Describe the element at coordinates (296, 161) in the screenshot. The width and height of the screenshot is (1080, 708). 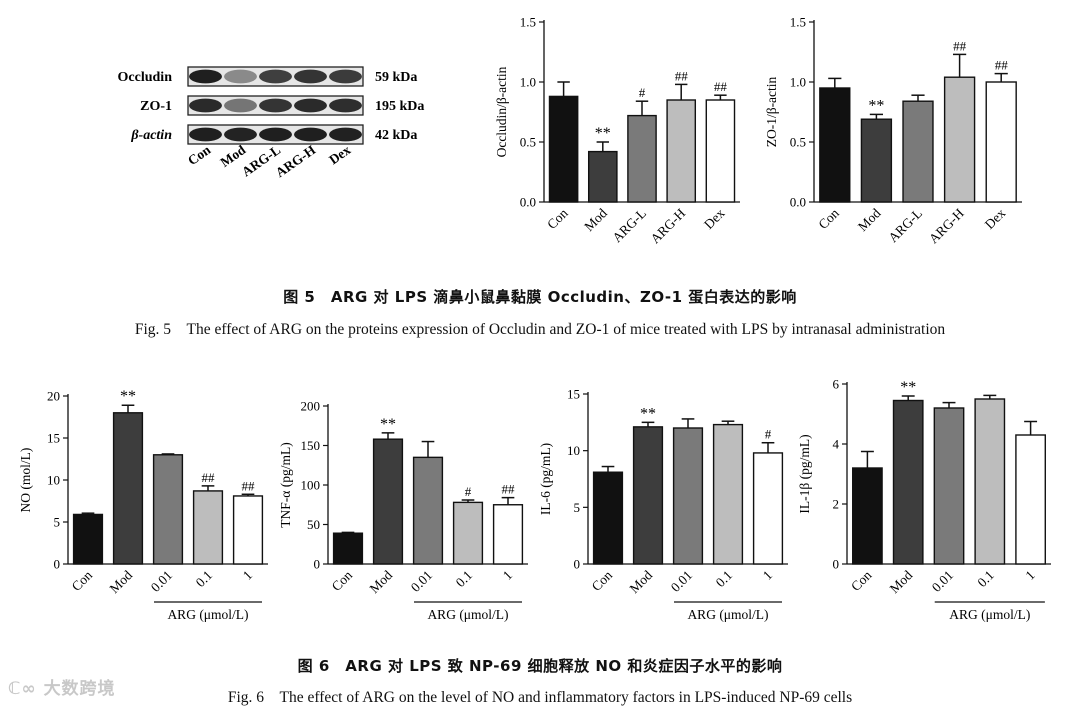
I see `blot-lane-label: ARG-H` at that location.